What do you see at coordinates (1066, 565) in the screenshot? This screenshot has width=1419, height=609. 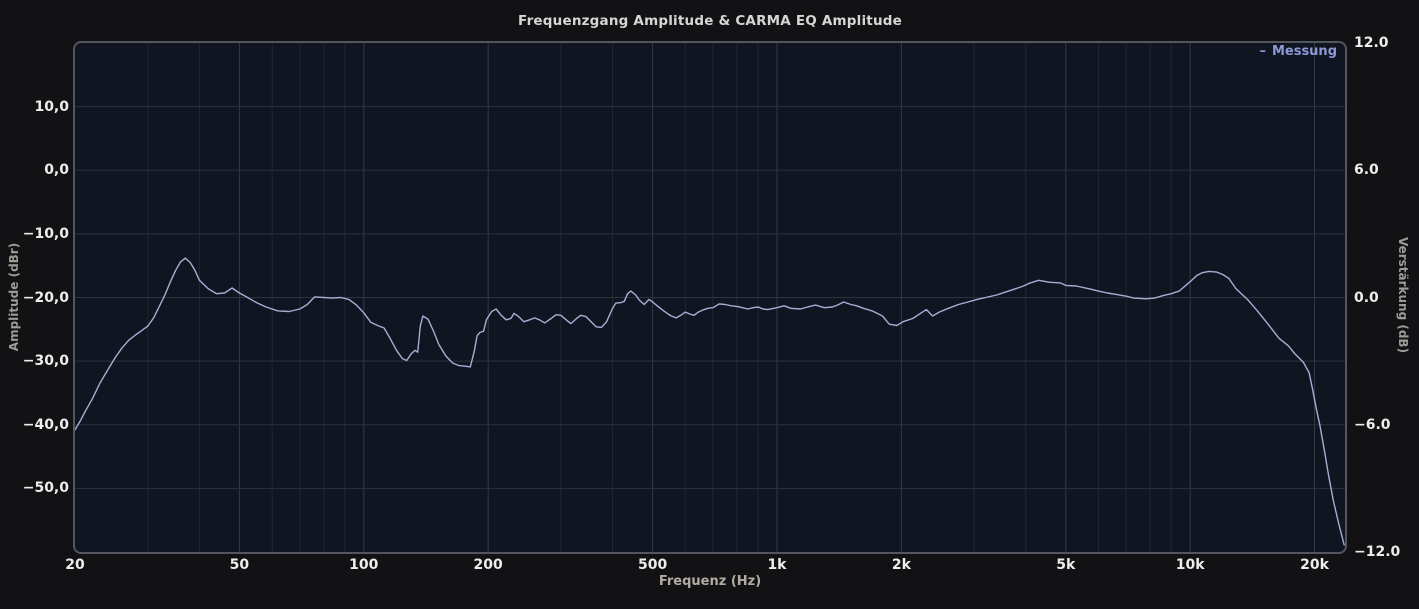 I see `x-tick-5k: 5k` at bounding box center [1066, 565].